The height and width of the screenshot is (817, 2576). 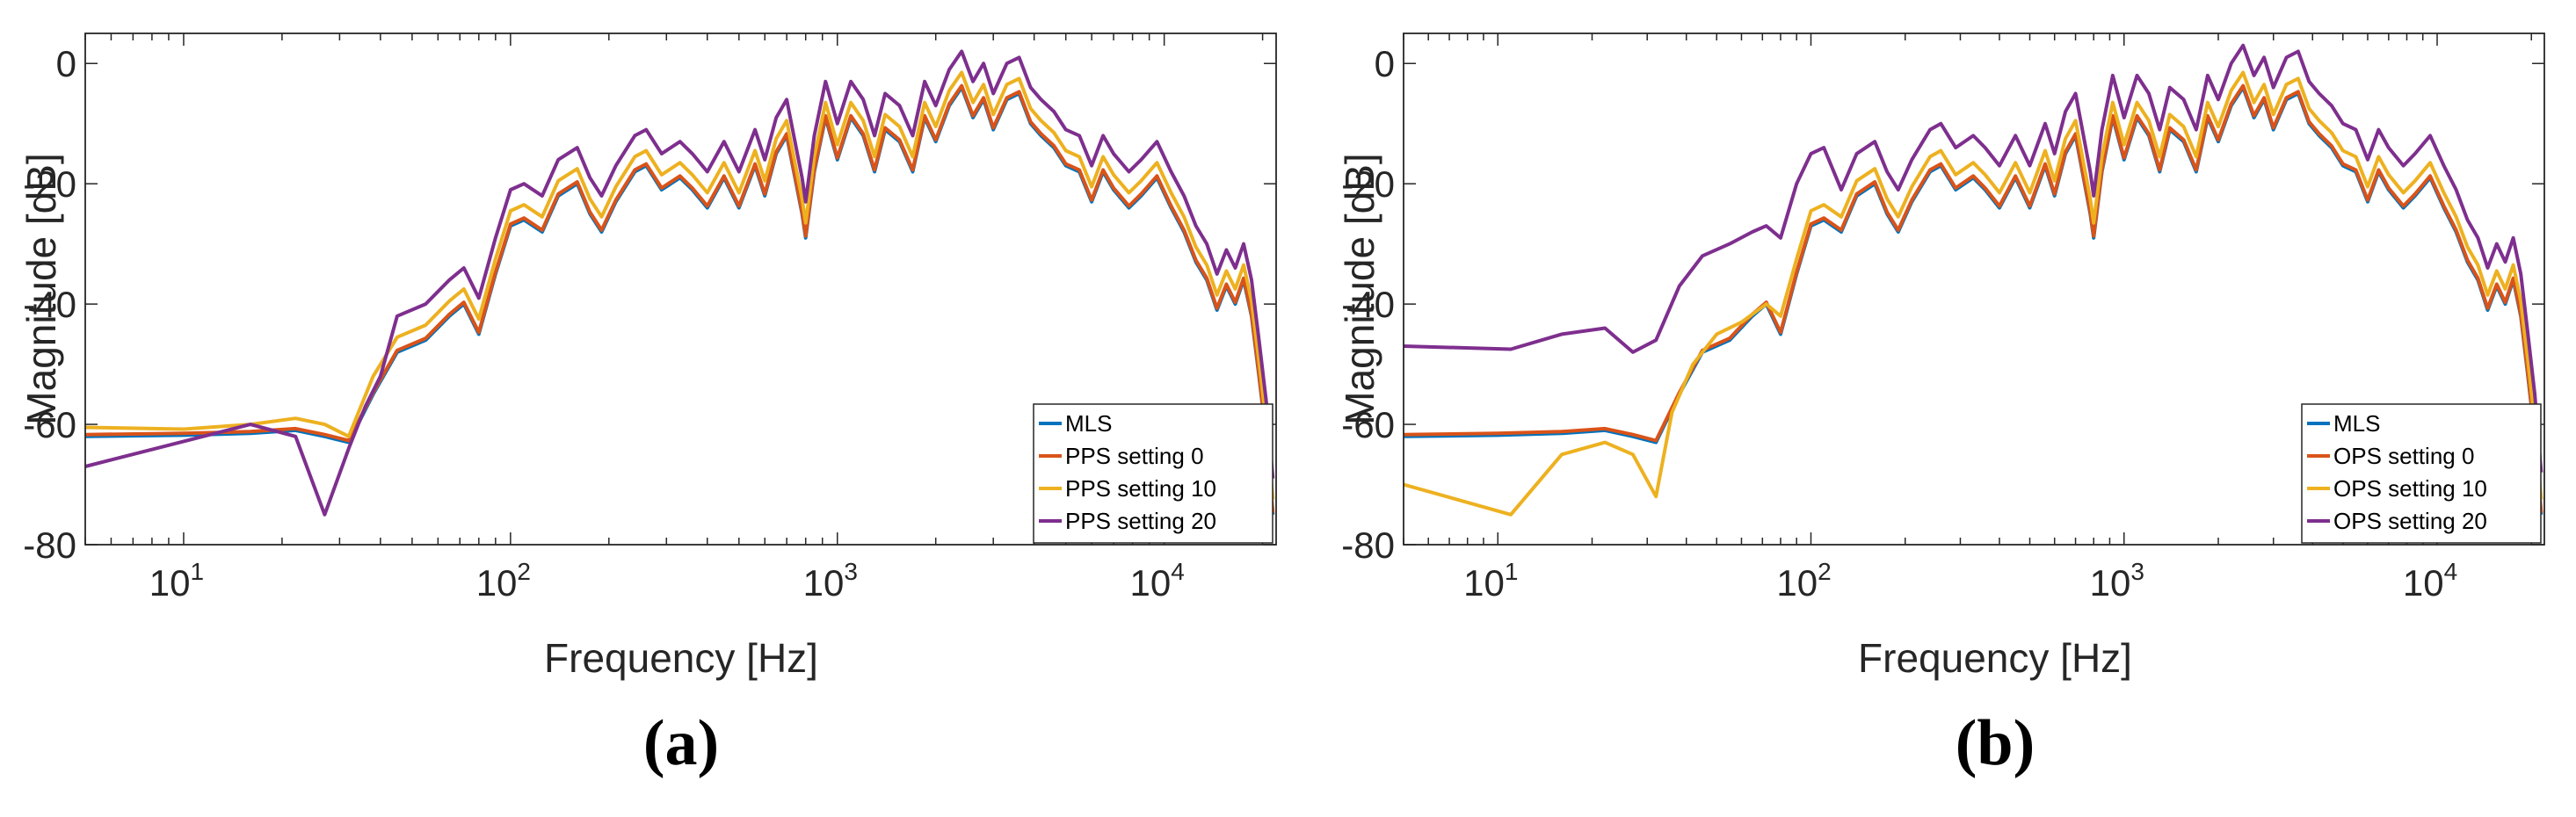 I want to click on legend-entry: OPS setting 10, so click(x=2410, y=488).